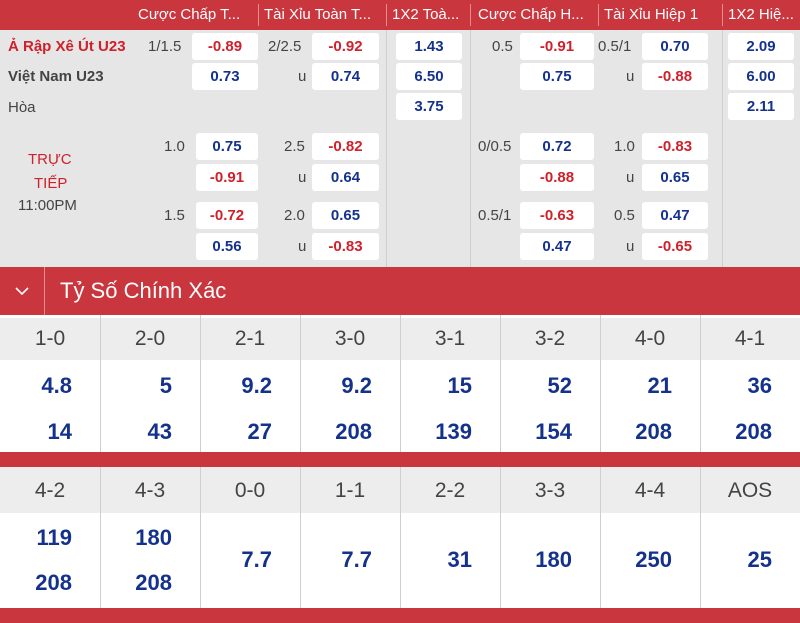 The width and height of the screenshot is (800, 623). What do you see at coordinates (174, 146) in the screenshot?
I see `alt1-handicap-line: 1.0` at bounding box center [174, 146].